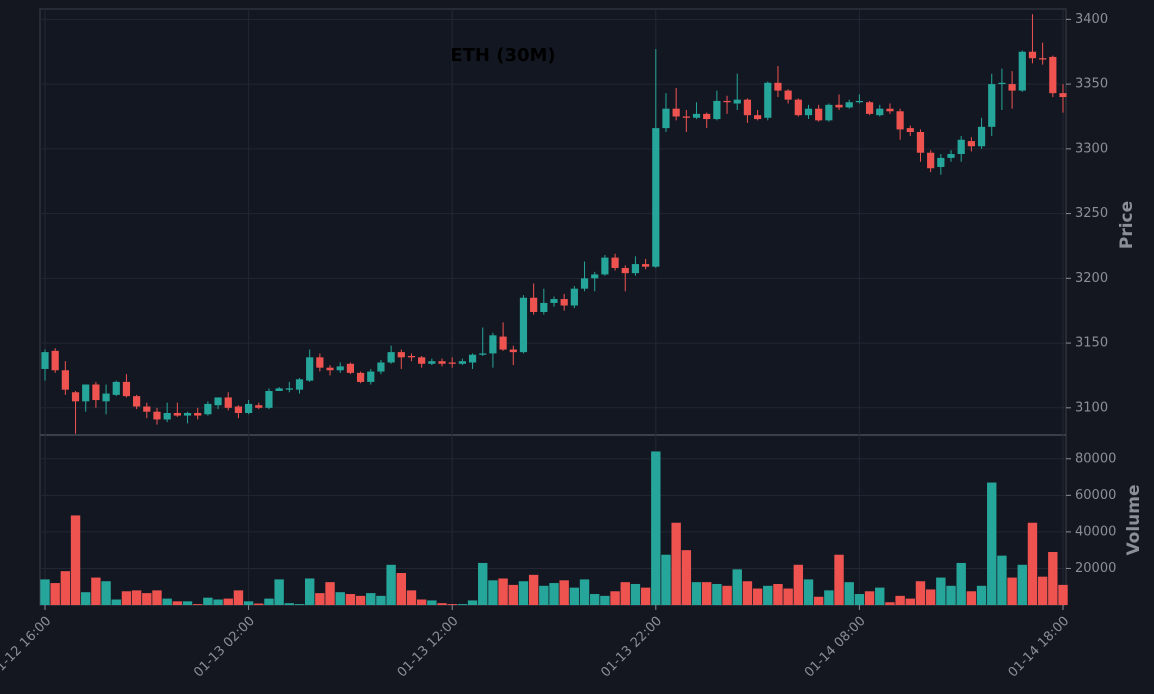 This screenshot has height=694, width=1154. Describe the element at coordinates (1091, 213) in the screenshot. I see `y-tick-label: 3250` at that location.